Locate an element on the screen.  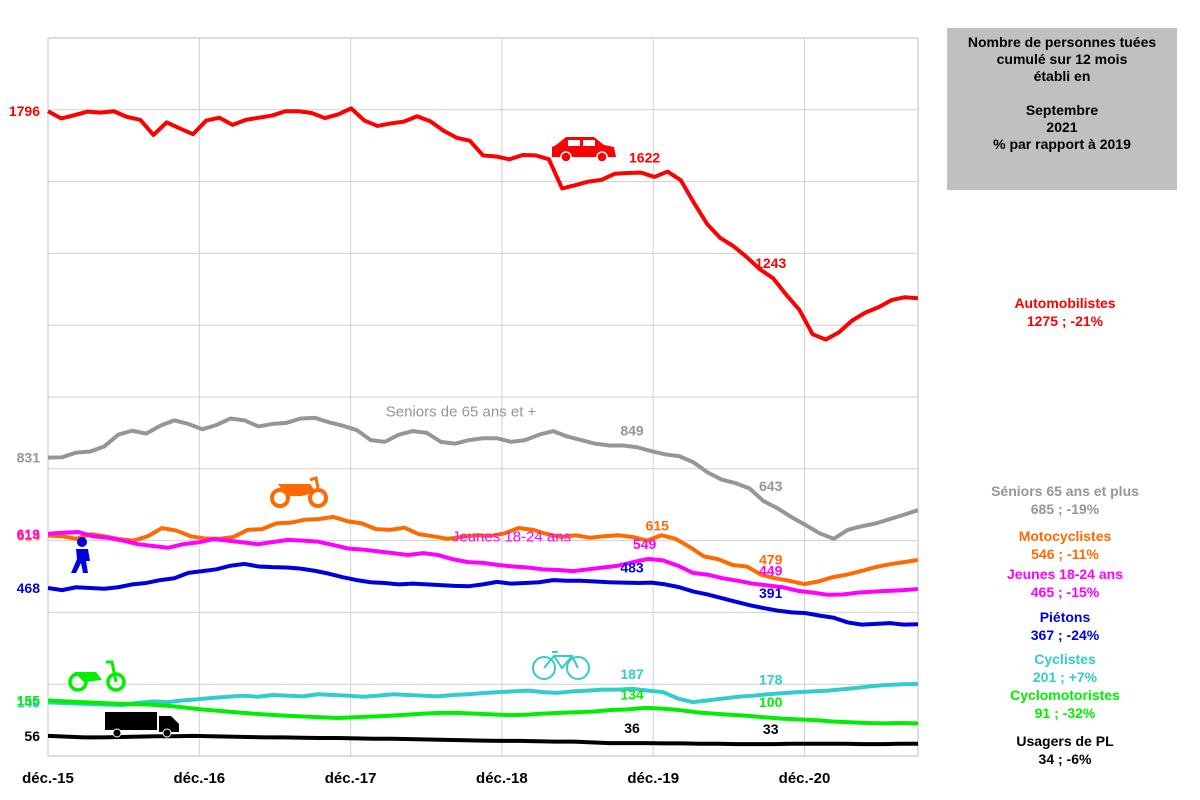
data-label: 36 is located at coordinates (632, 728).